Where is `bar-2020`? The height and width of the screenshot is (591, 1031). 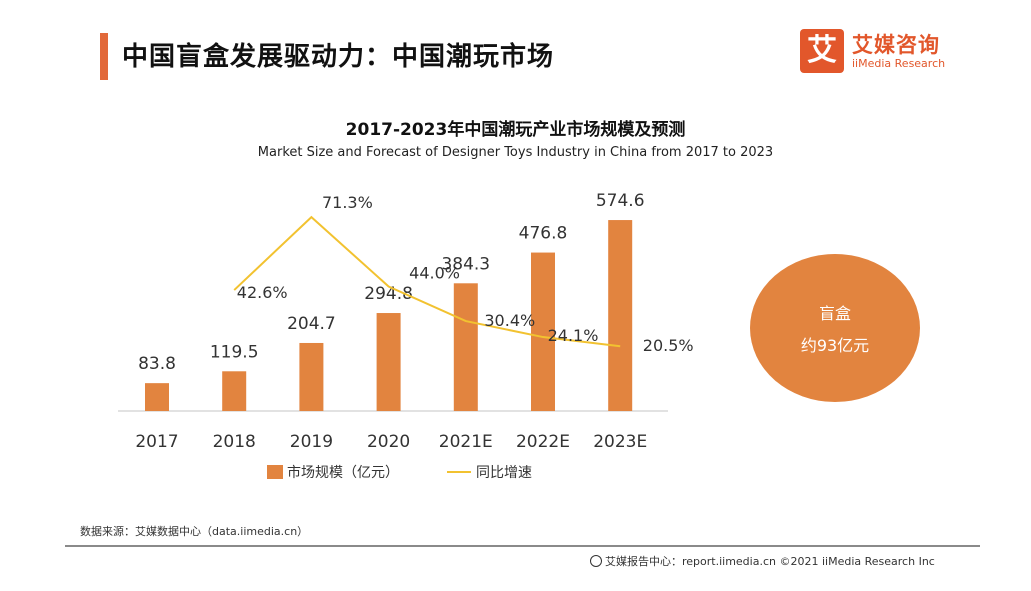
bar-2020 is located at coordinates (388, 362).